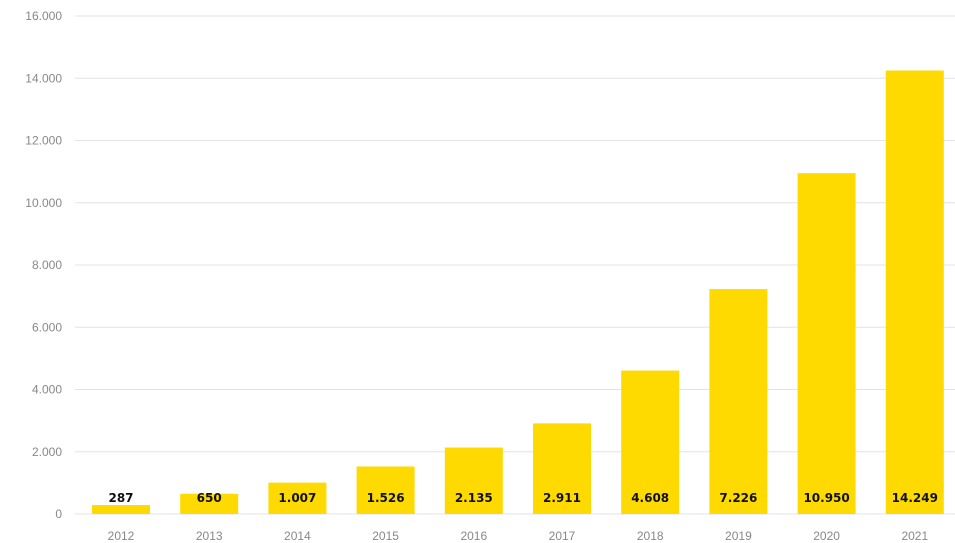  I want to click on y-tick-label: 16.000, so click(43, 16).